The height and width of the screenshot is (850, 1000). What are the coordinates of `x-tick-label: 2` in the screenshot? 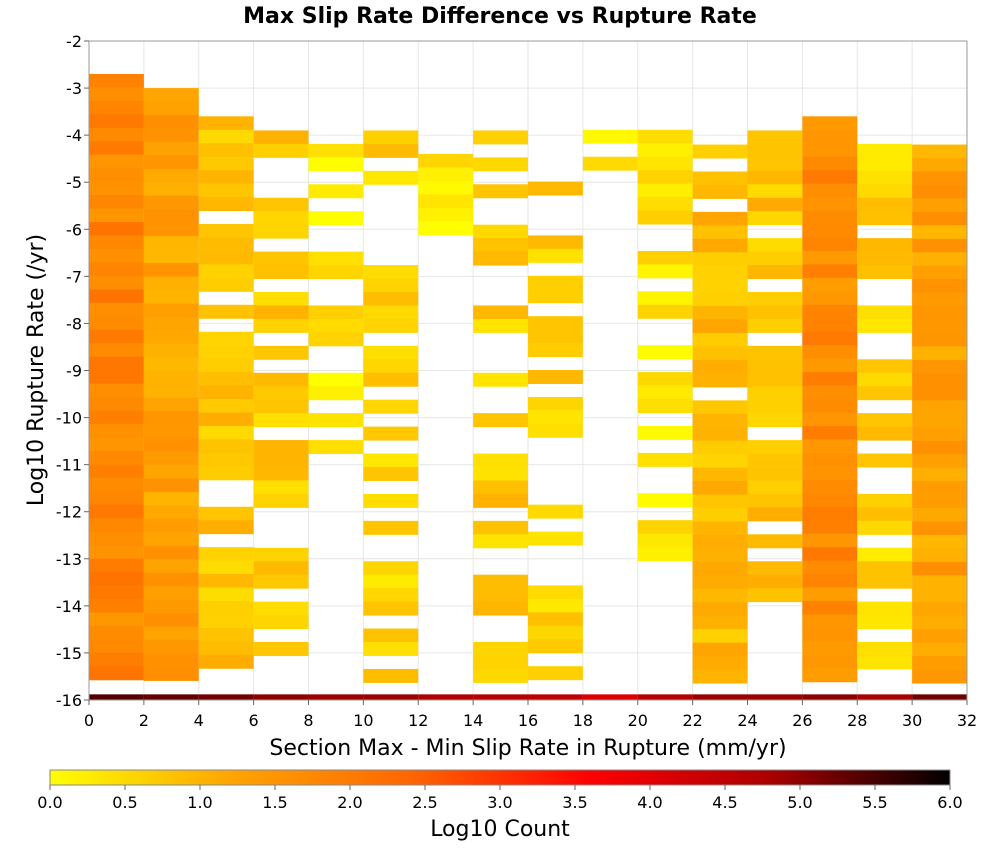 It's located at (144, 720).